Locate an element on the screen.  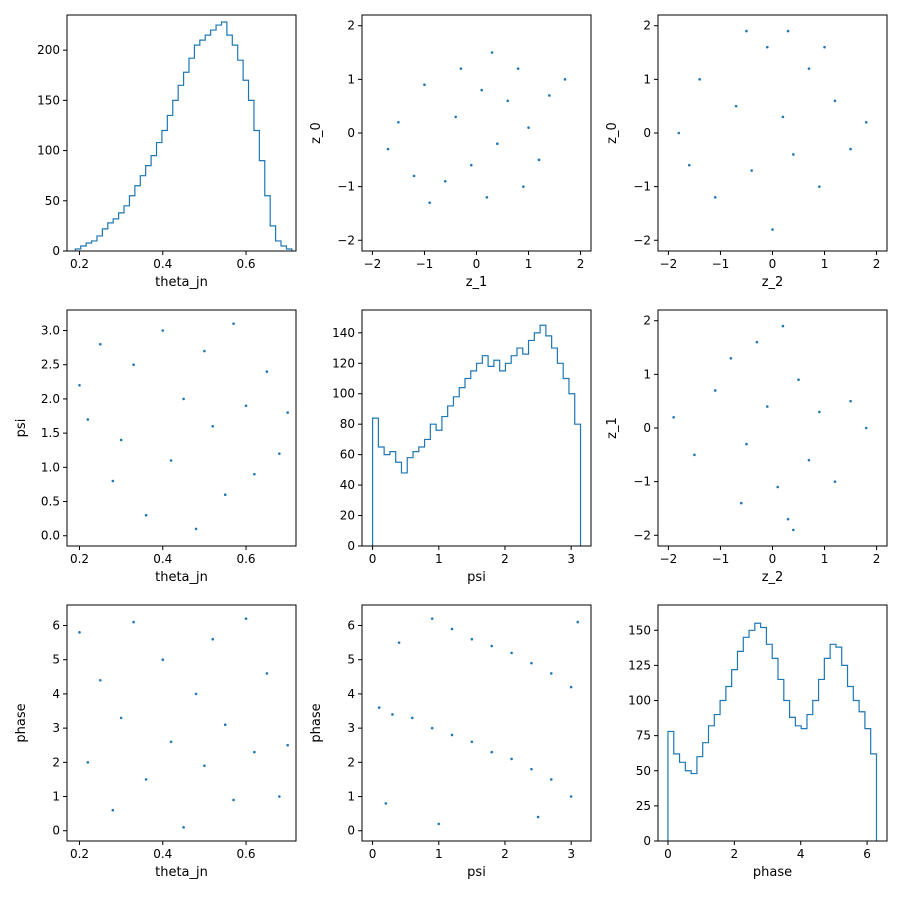
y-tick-label: 40 is located at coordinates (347, 485).